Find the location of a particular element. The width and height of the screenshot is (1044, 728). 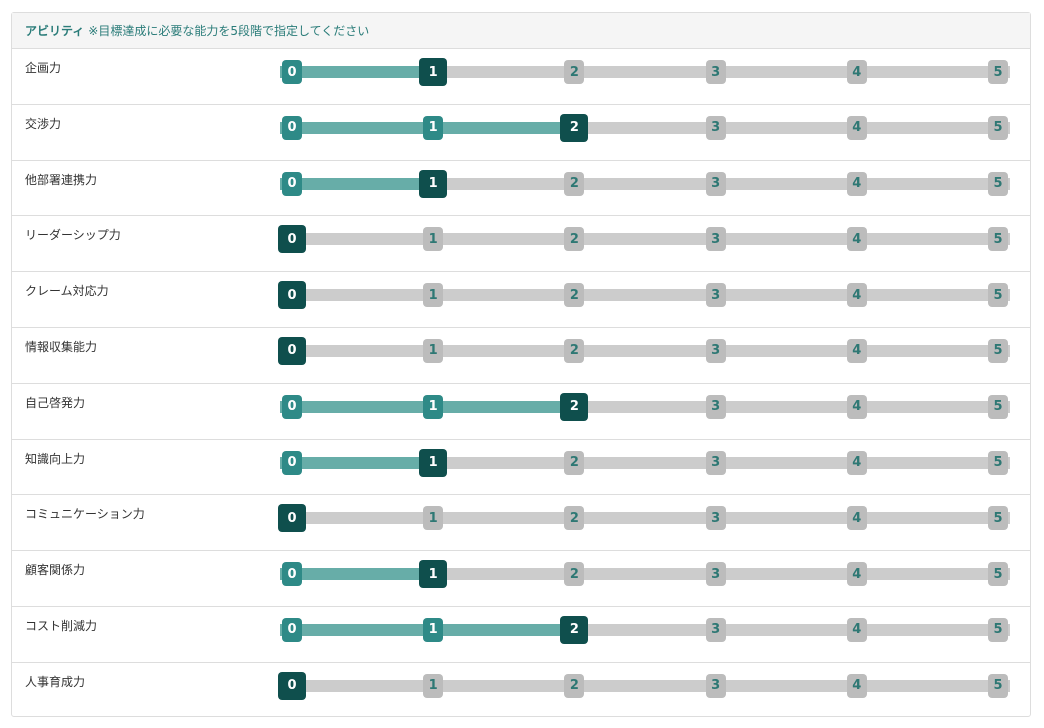

ability-label: 人事育成力 is located at coordinates (55, 681).